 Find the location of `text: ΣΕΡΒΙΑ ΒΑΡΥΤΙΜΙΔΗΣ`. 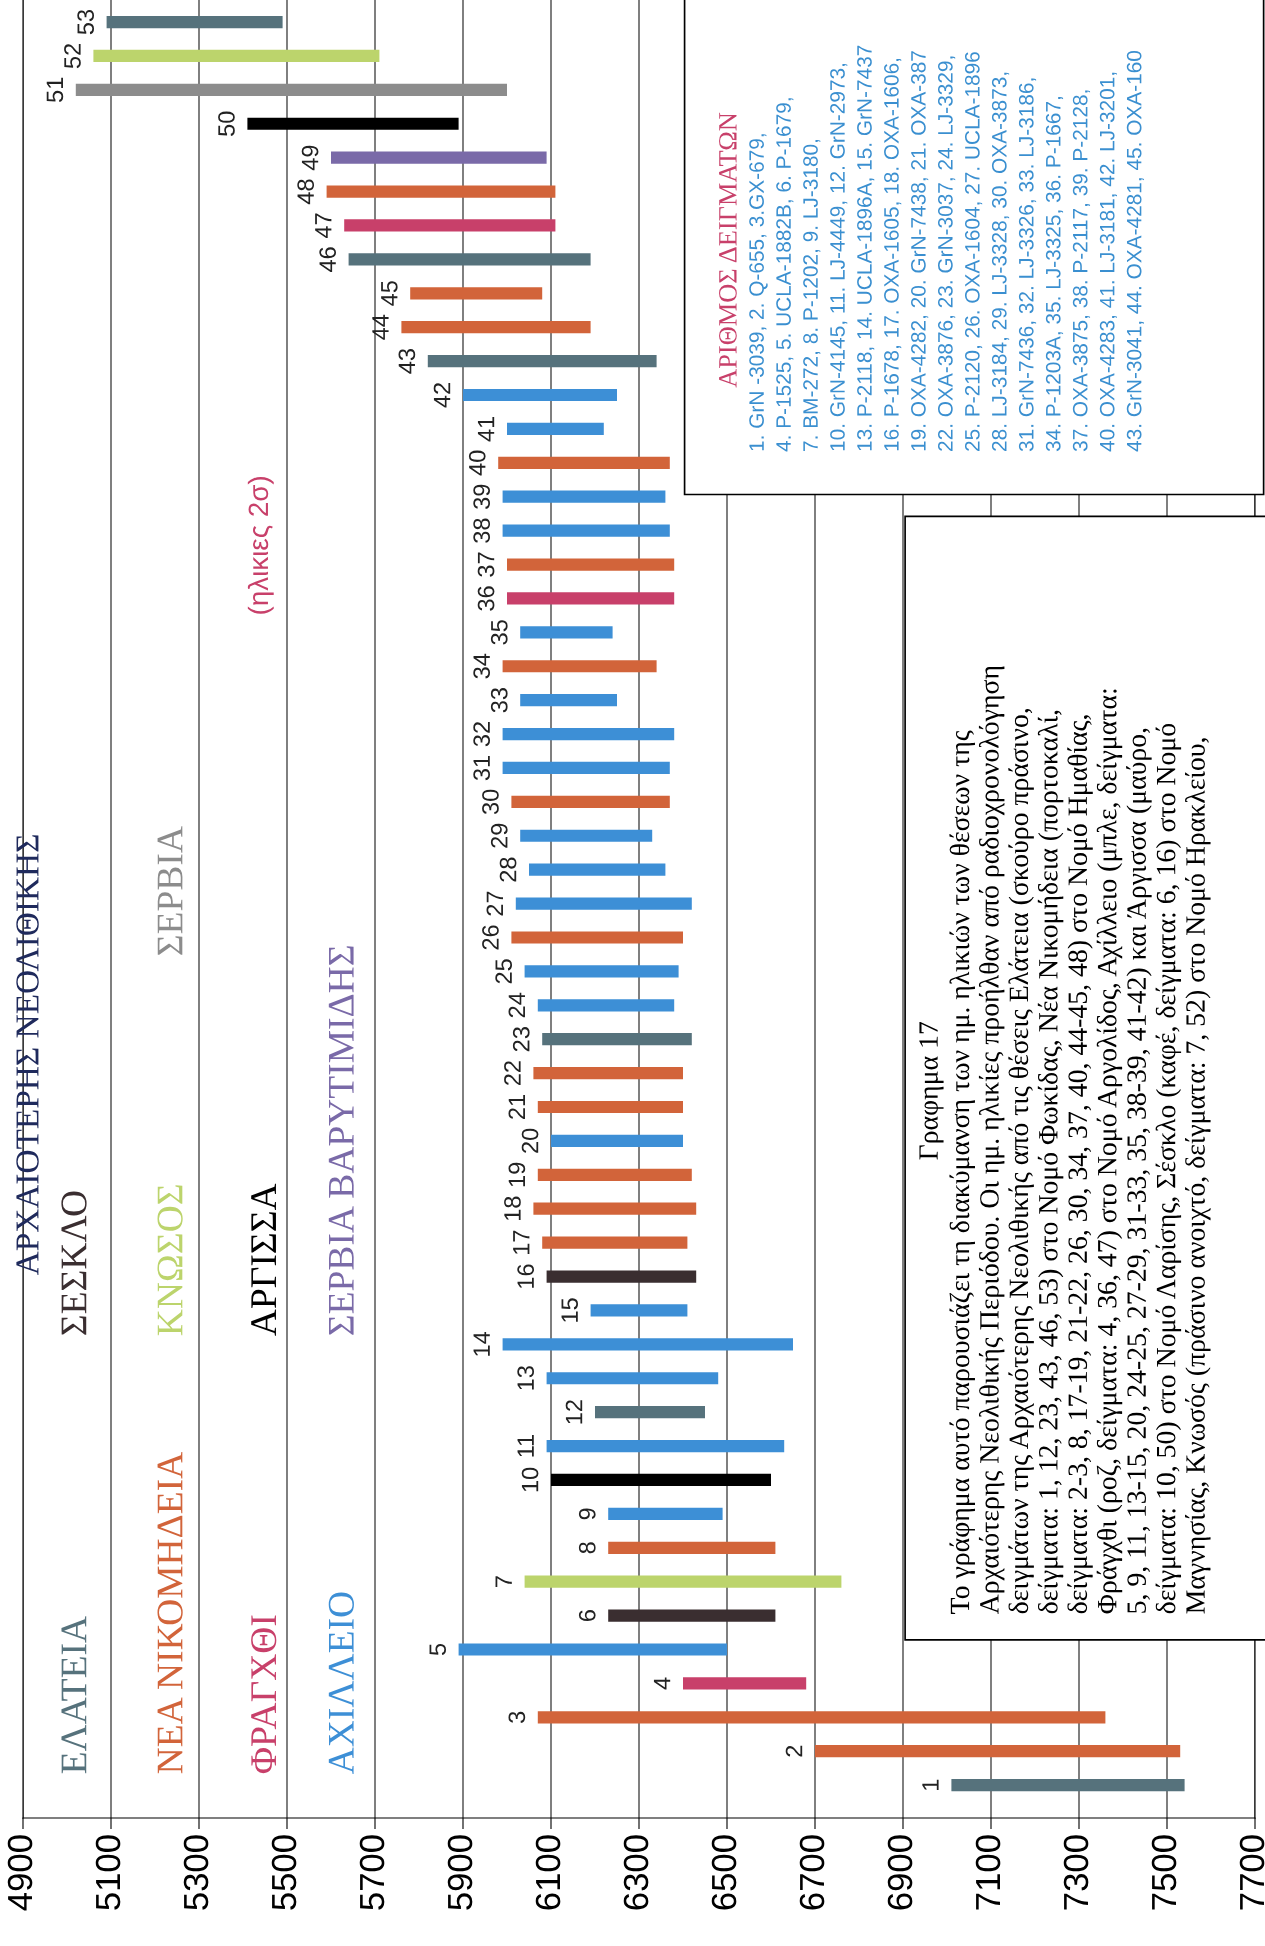

text: ΣΕΡΒΙΑ ΒΑΡΥΤΙΜΙΔΗΣ is located at coordinates (341, 1140).